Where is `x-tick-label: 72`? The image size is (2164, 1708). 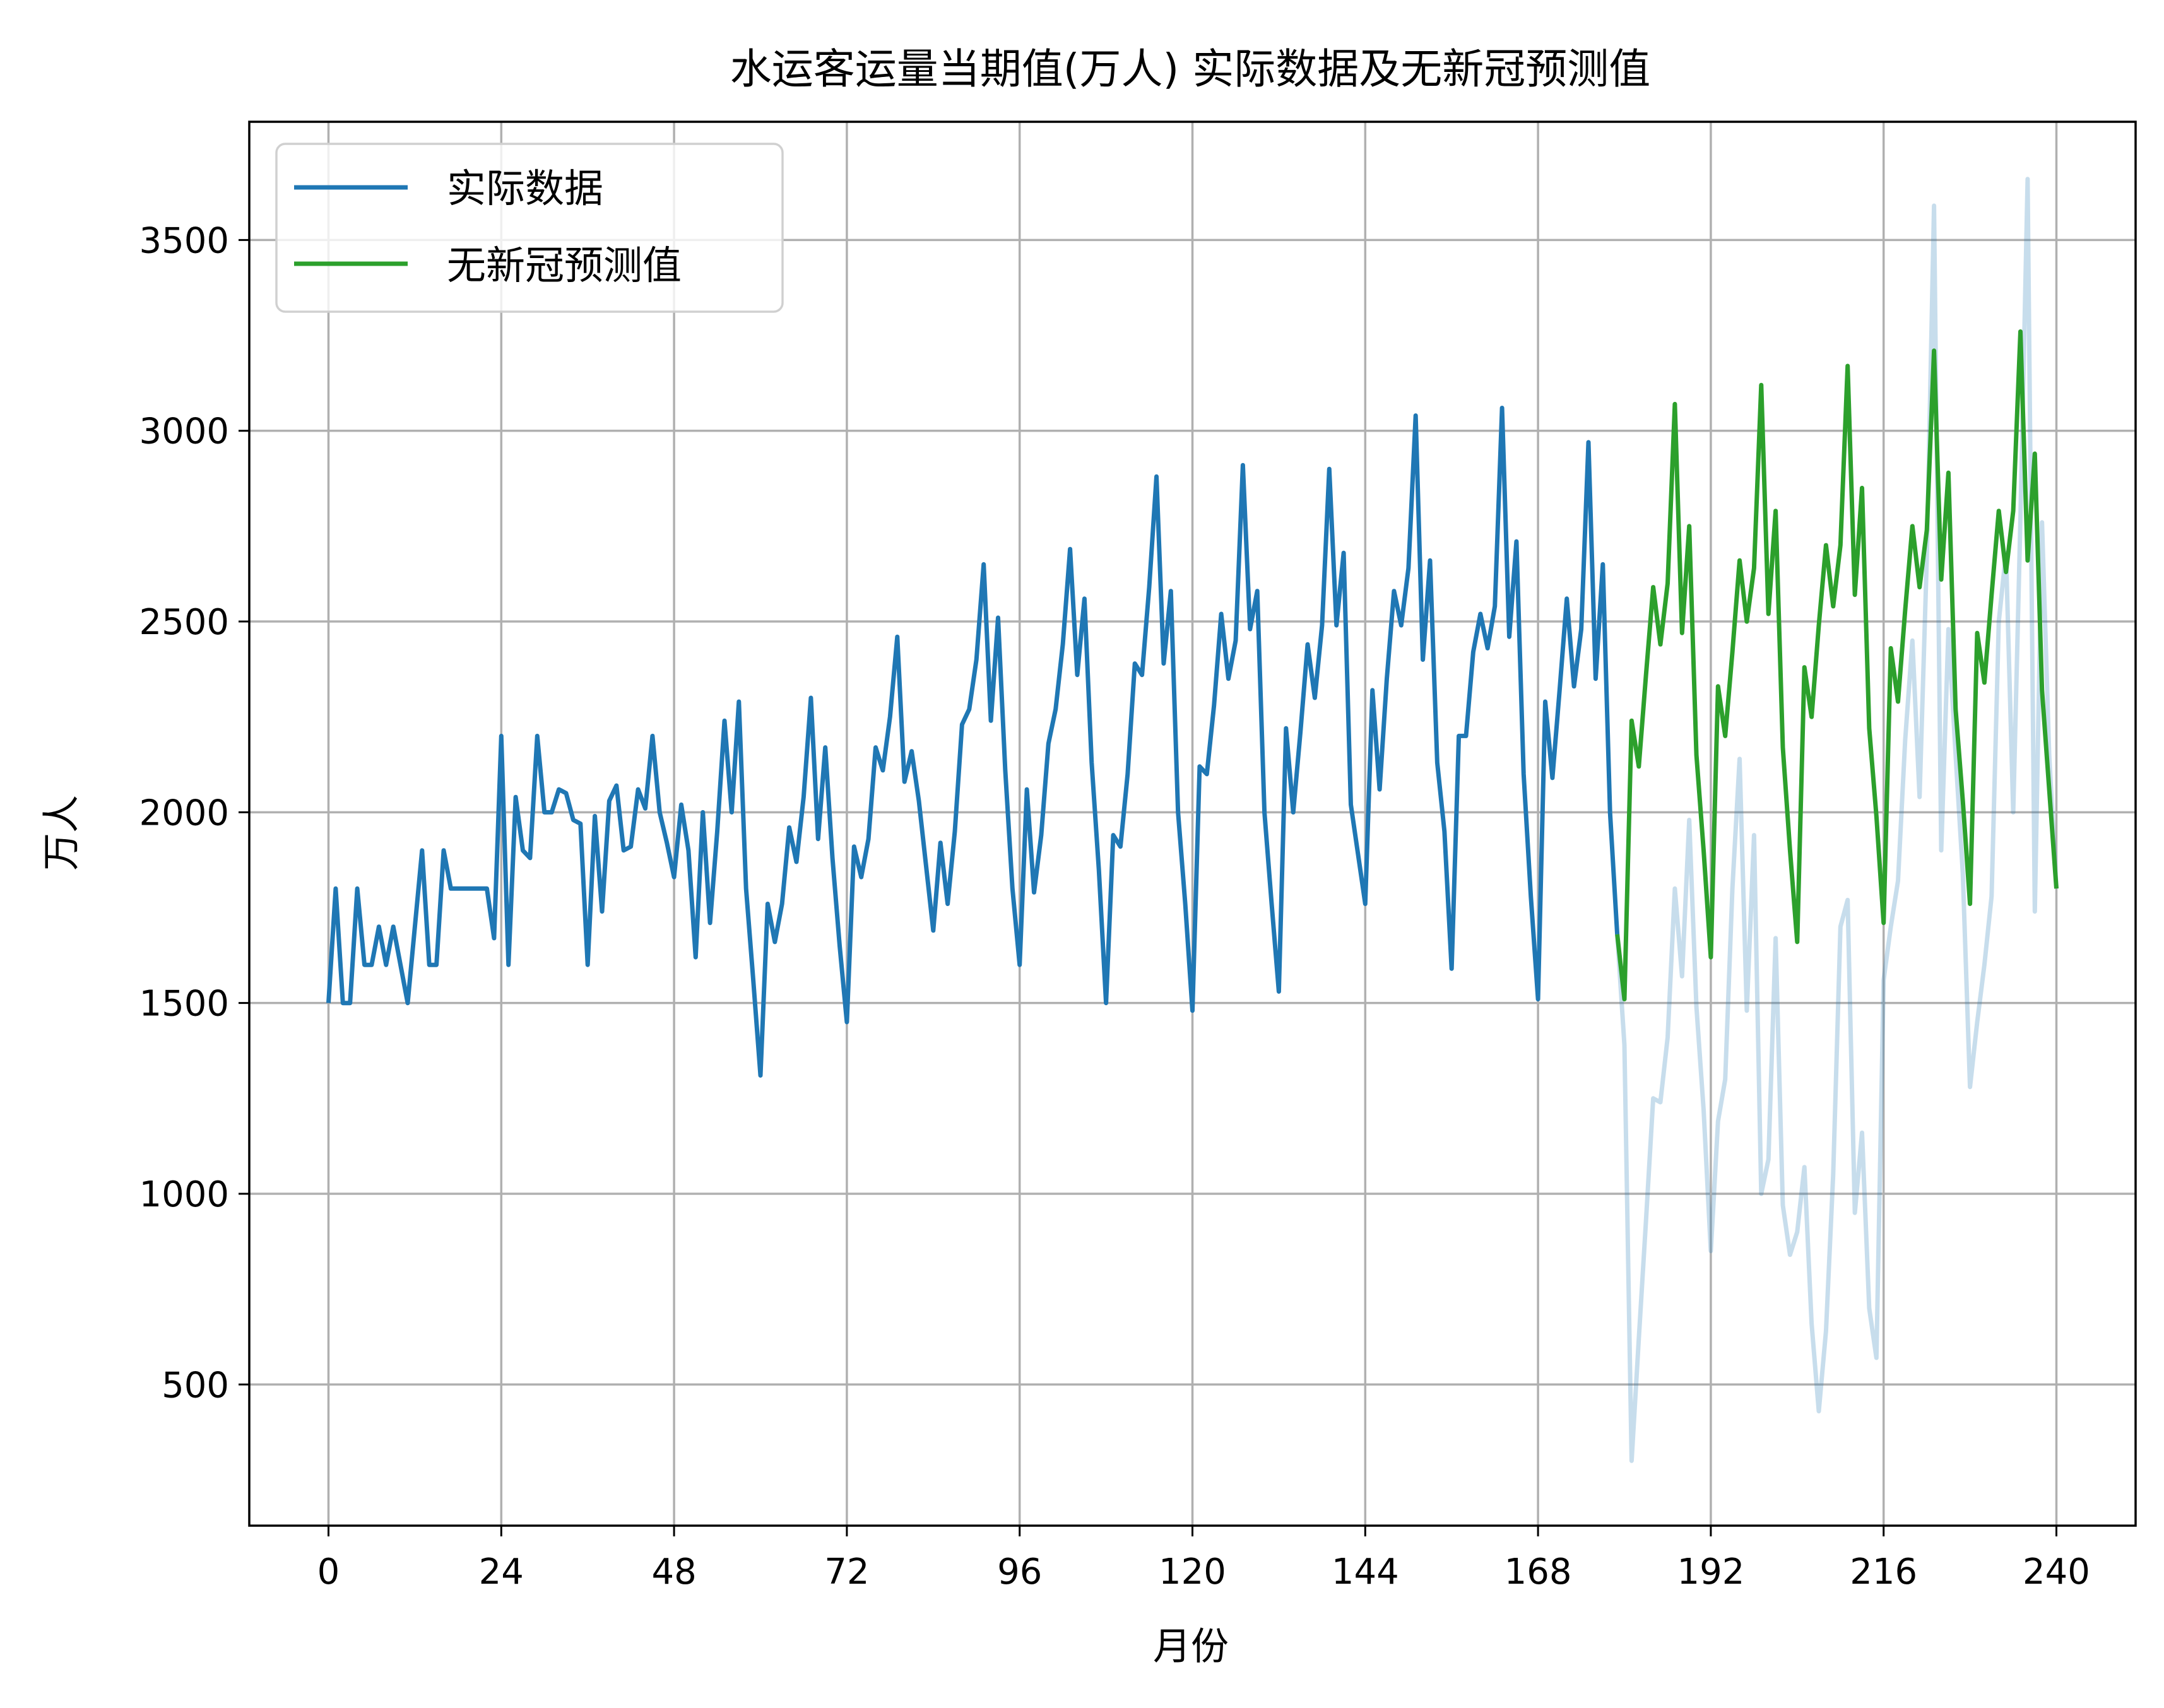 x-tick-label: 72 is located at coordinates (846, 1572).